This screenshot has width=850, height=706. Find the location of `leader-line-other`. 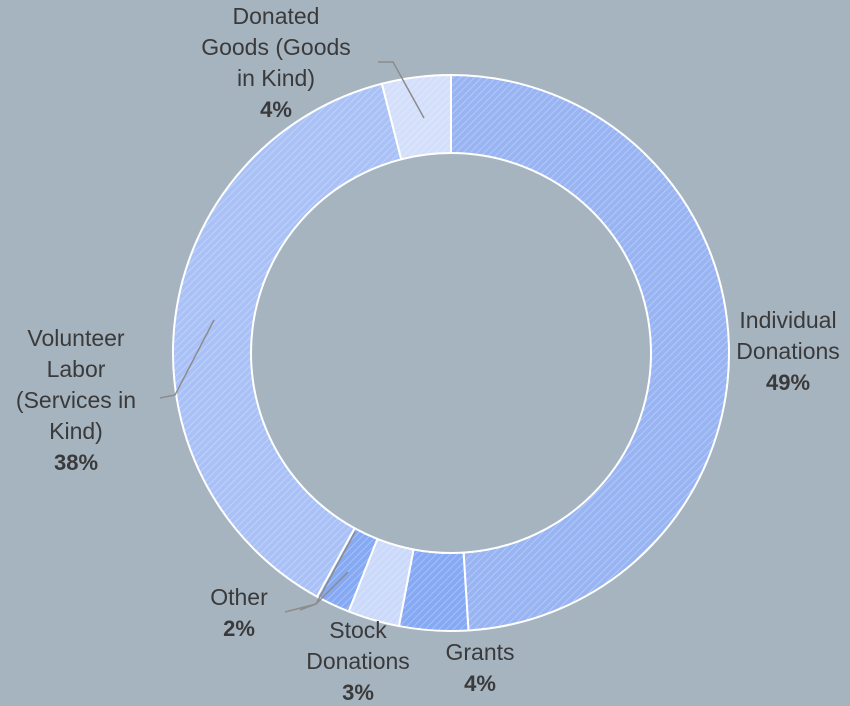

leader-line-other is located at coordinates (320, 572).